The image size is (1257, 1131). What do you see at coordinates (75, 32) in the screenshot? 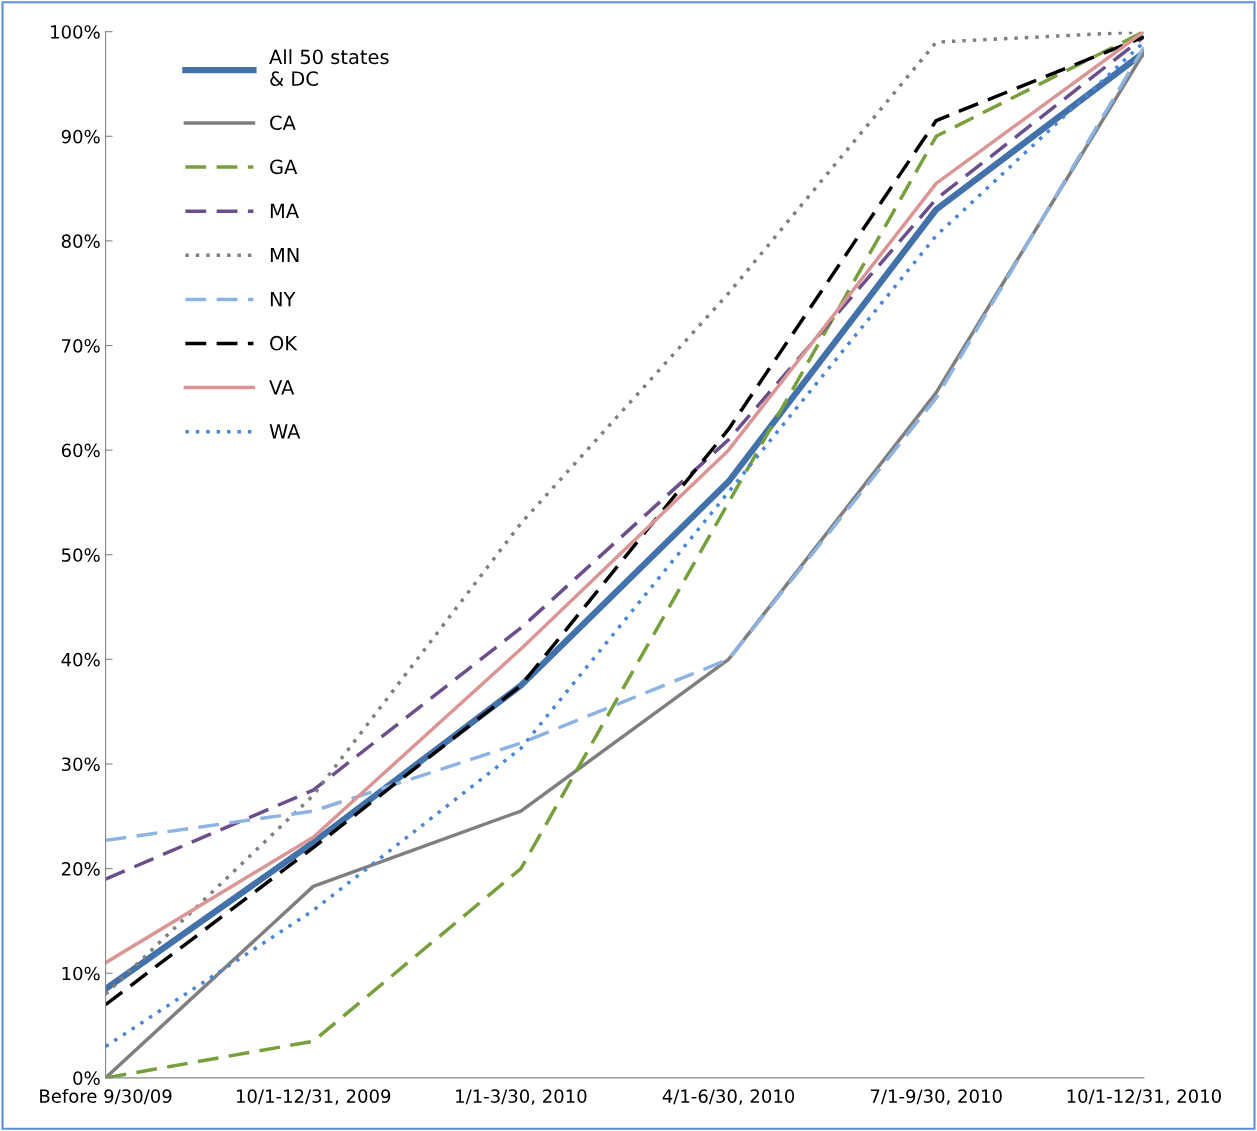
I see `y-tick-label: 100%` at bounding box center [75, 32].